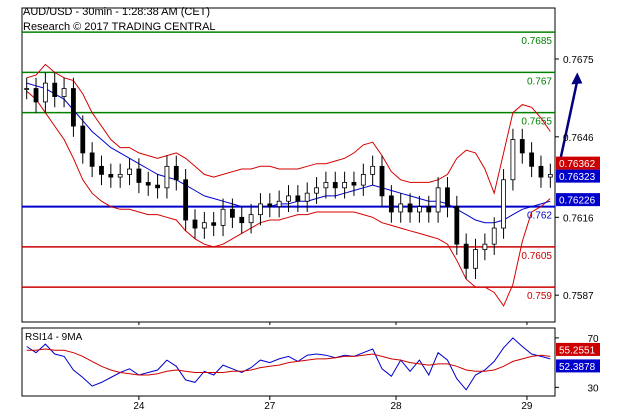 The image size is (626, 413). I want to click on level-label-1: 0.767, so click(539, 81).